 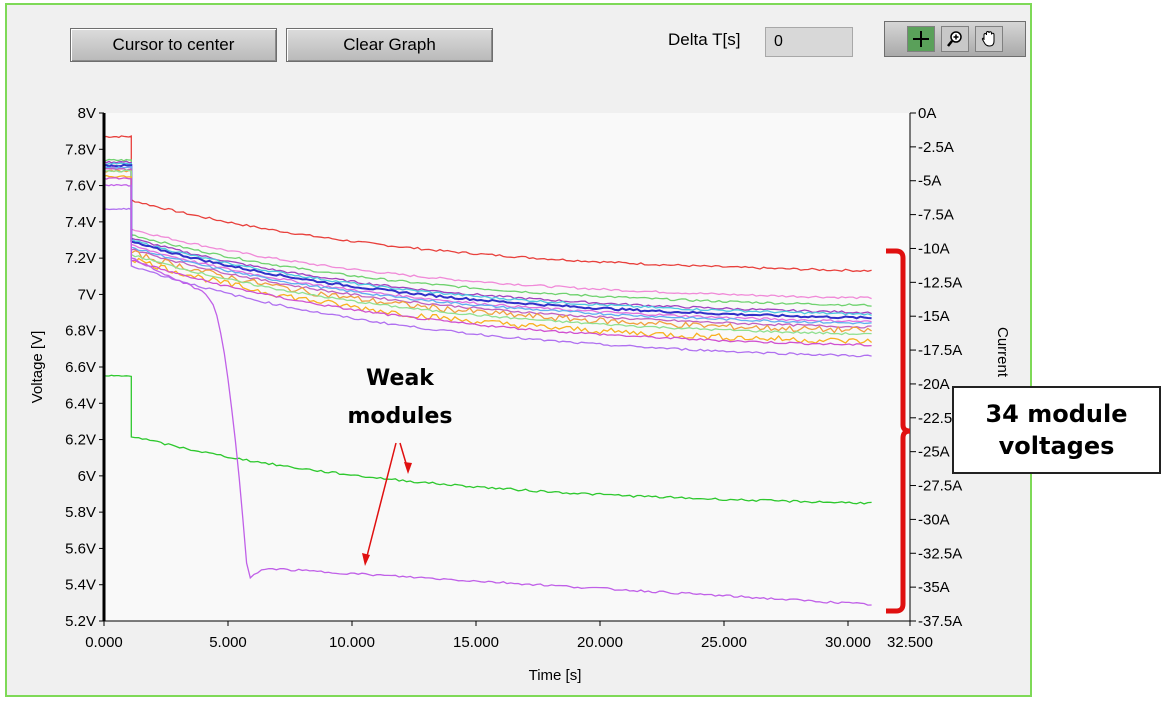 What do you see at coordinates (940, 350) in the screenshot?
I see `y2-tick-label: -17.5A` at bounding box center [940, 350].